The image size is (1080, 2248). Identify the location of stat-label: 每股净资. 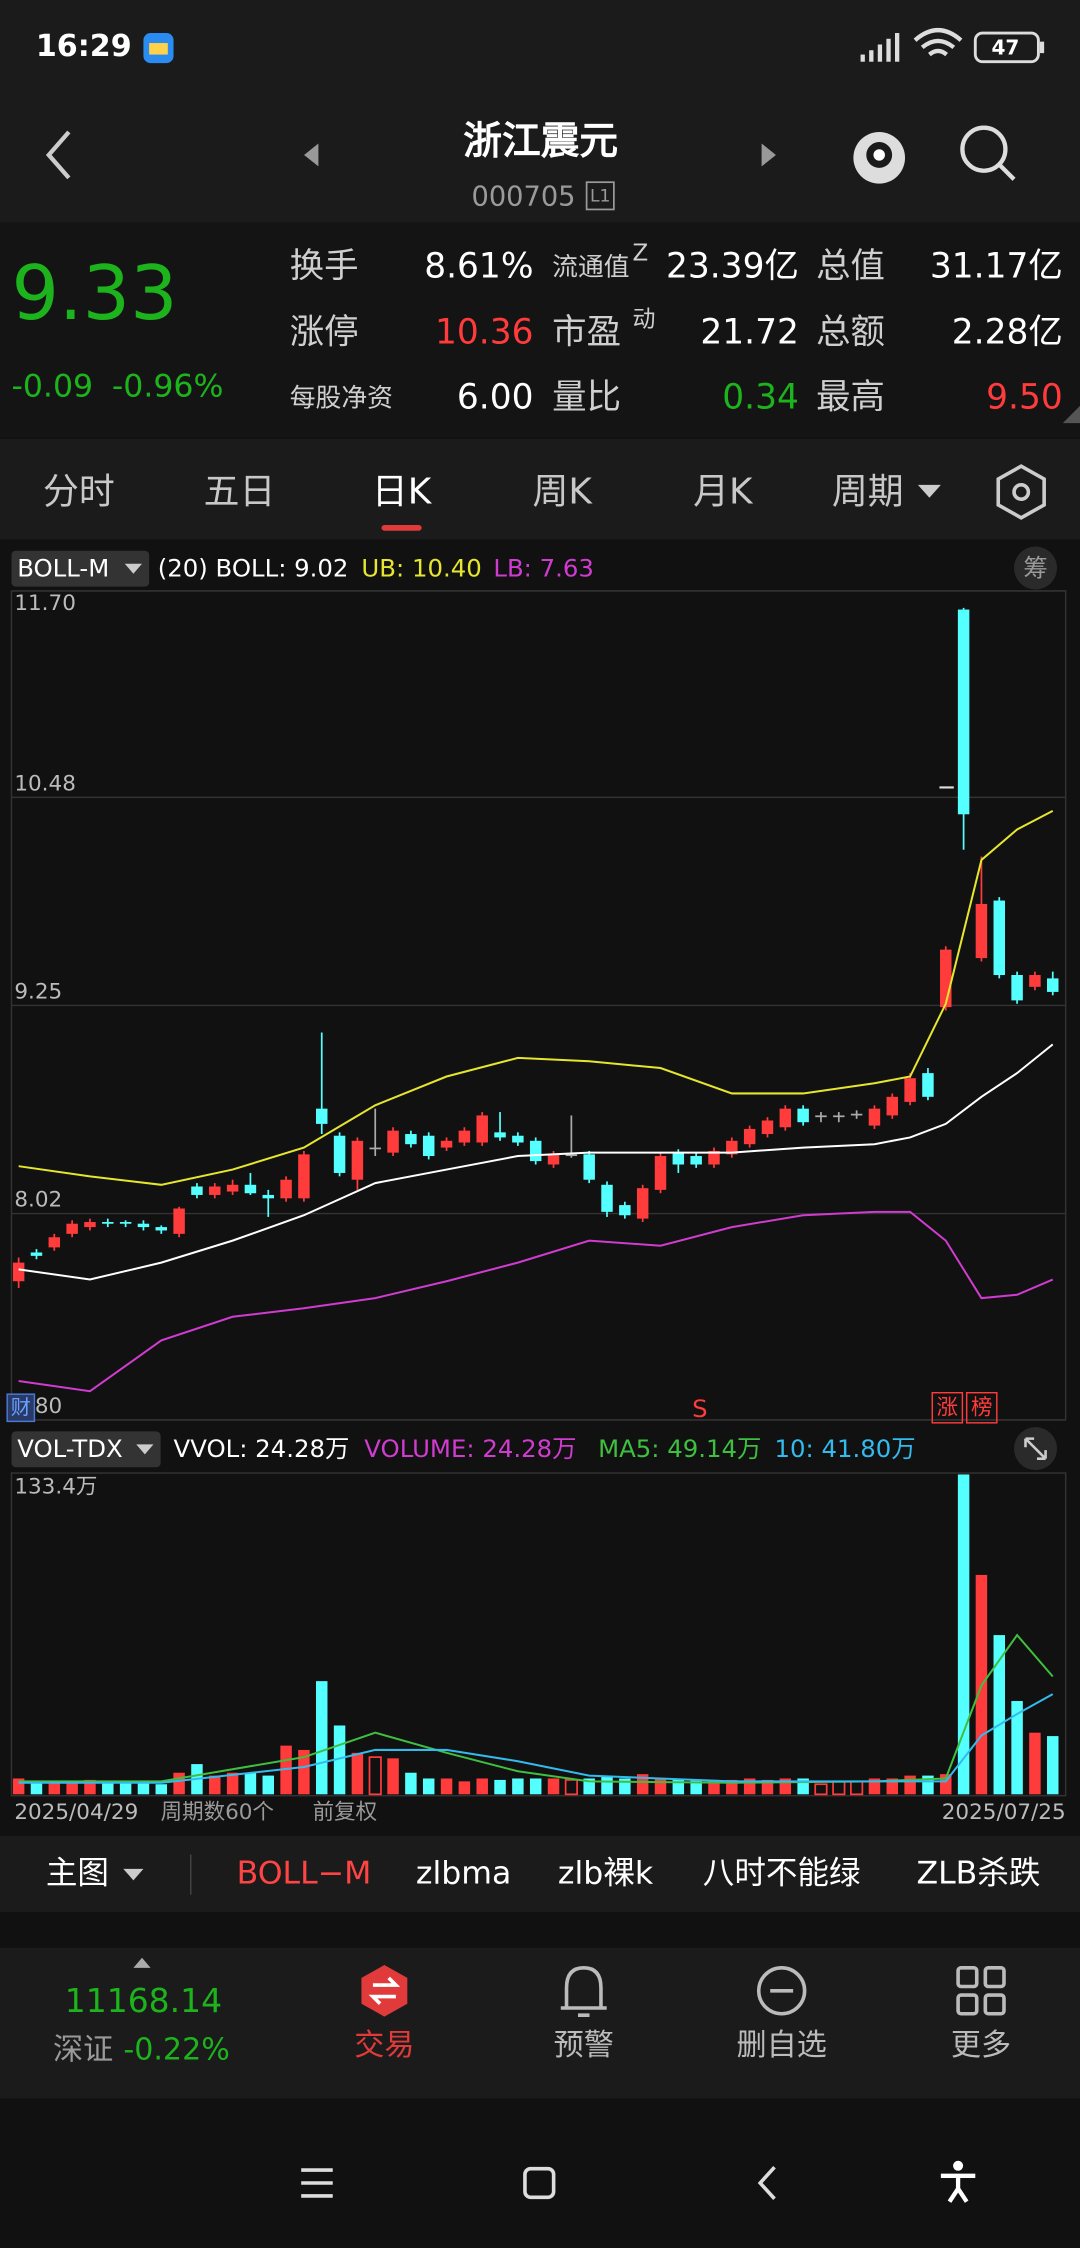
(341, 398).